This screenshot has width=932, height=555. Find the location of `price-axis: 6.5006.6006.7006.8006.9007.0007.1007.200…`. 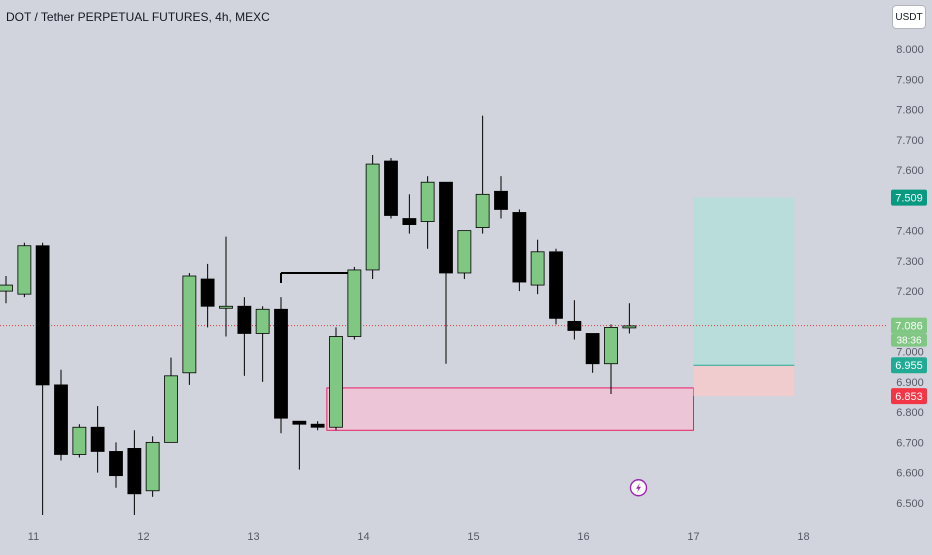

price-axis: 6.5006.6006.7006.8006.9007.0007.1007.200… is located at coordinates (910, 277).